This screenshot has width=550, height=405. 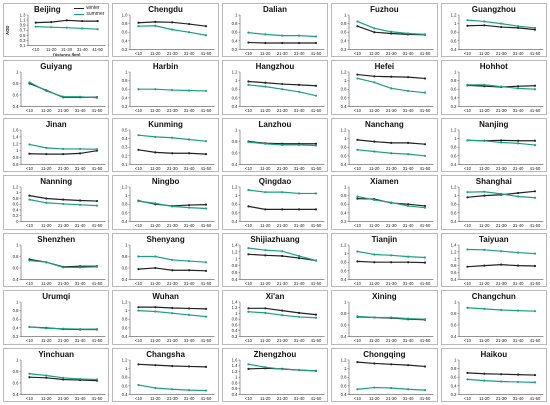 I want to click on legend: winter summer, so click(x=89, y=11).